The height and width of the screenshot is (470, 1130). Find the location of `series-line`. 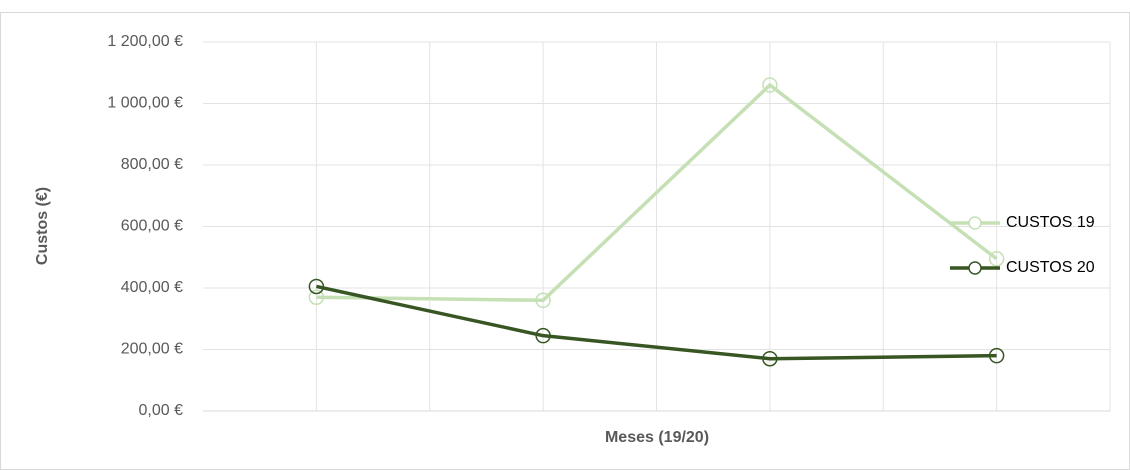

series-line is located at coordinates (656, 322).